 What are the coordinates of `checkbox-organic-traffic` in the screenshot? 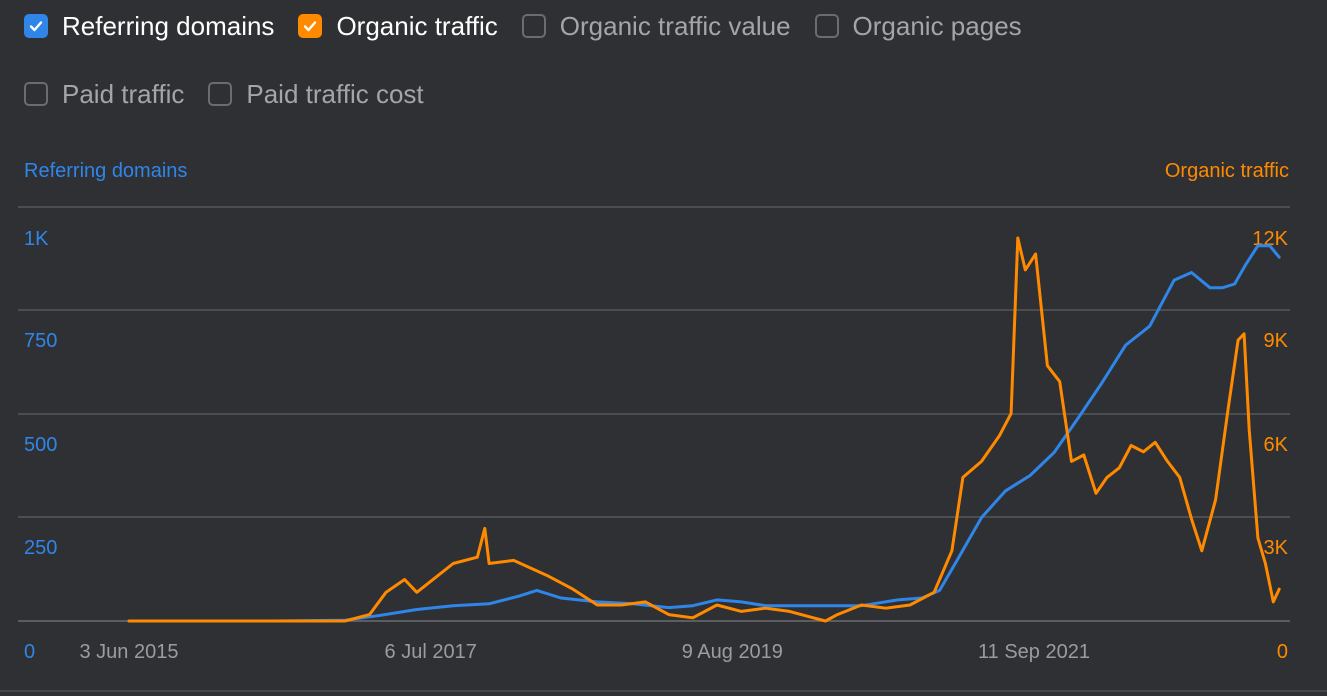 It's located at (310, 26).